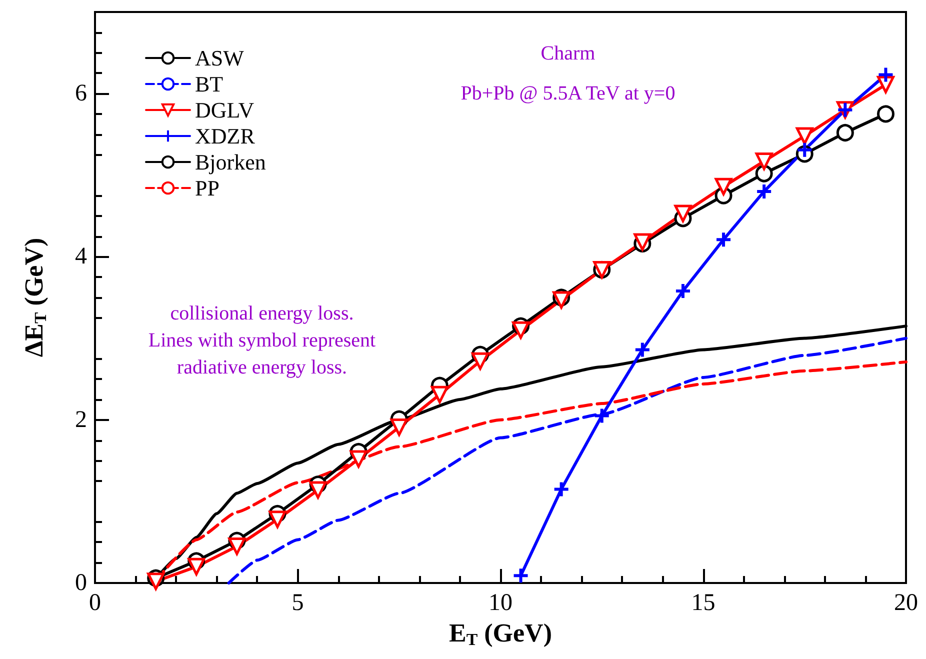 The image size is (926, 659). What do you see at coordinates (568, 93) in the screenshot?
I see `annotation: Pb+Pb @ 5.5A TeV at y=0` at bounding box center [568, 93].